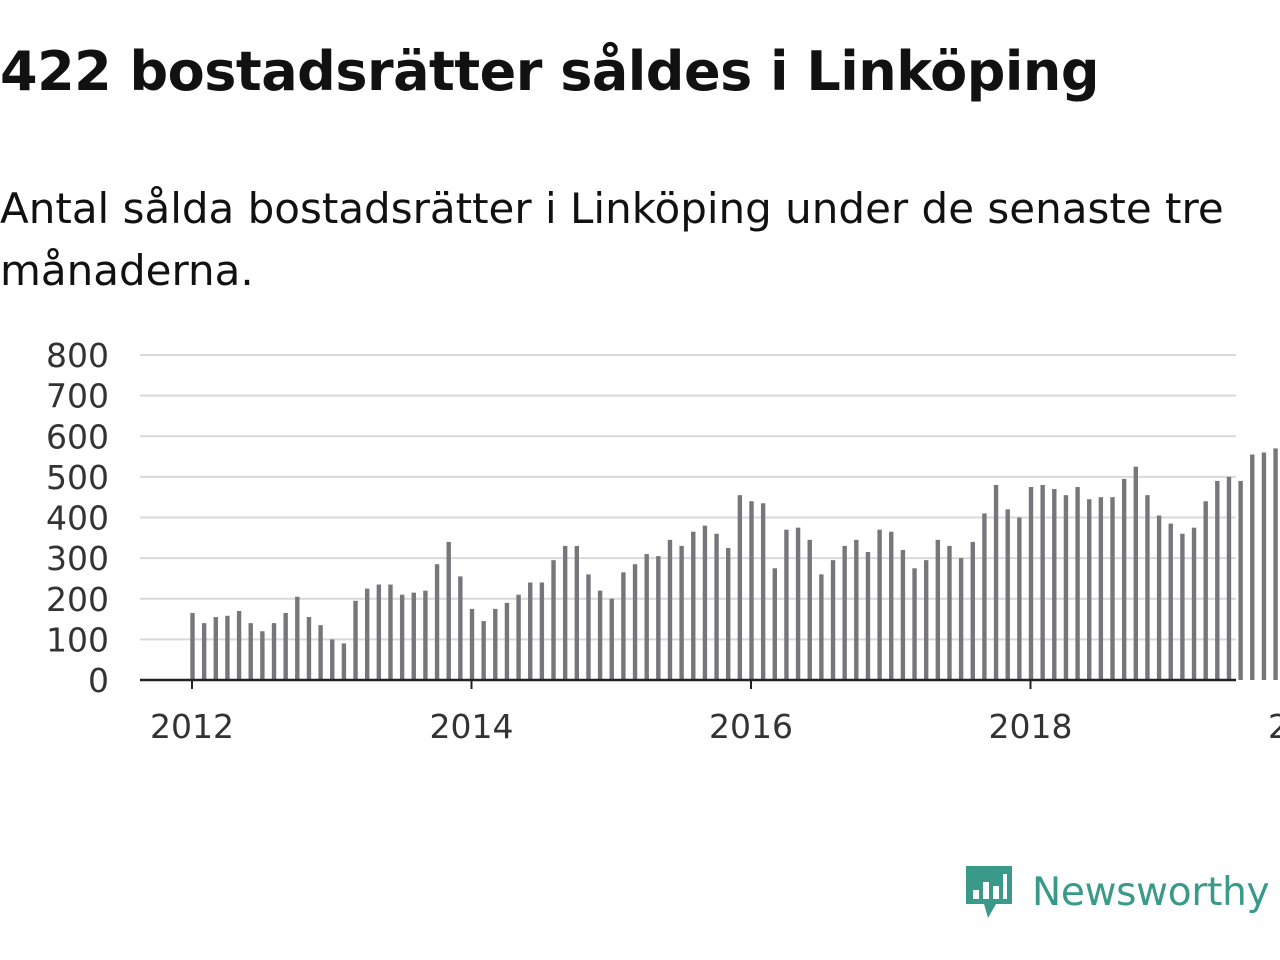 This screenshot has height=960, width=1280. I want to click on y-tick-label-0: 0, so click(98, 680).